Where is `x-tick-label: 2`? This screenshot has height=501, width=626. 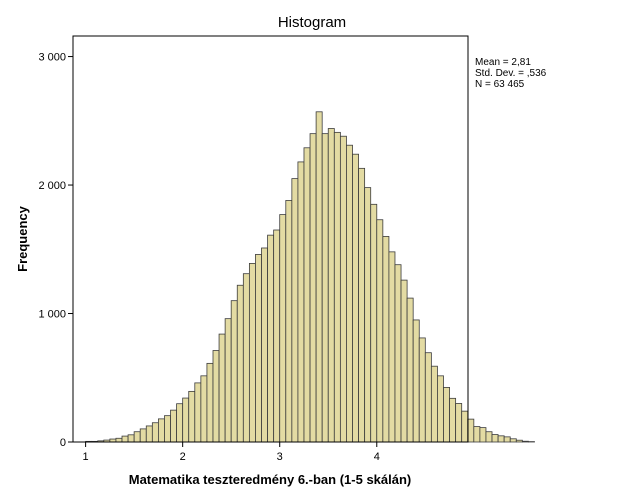
x-tick-label: 2 is located at coordinates (183, 457).